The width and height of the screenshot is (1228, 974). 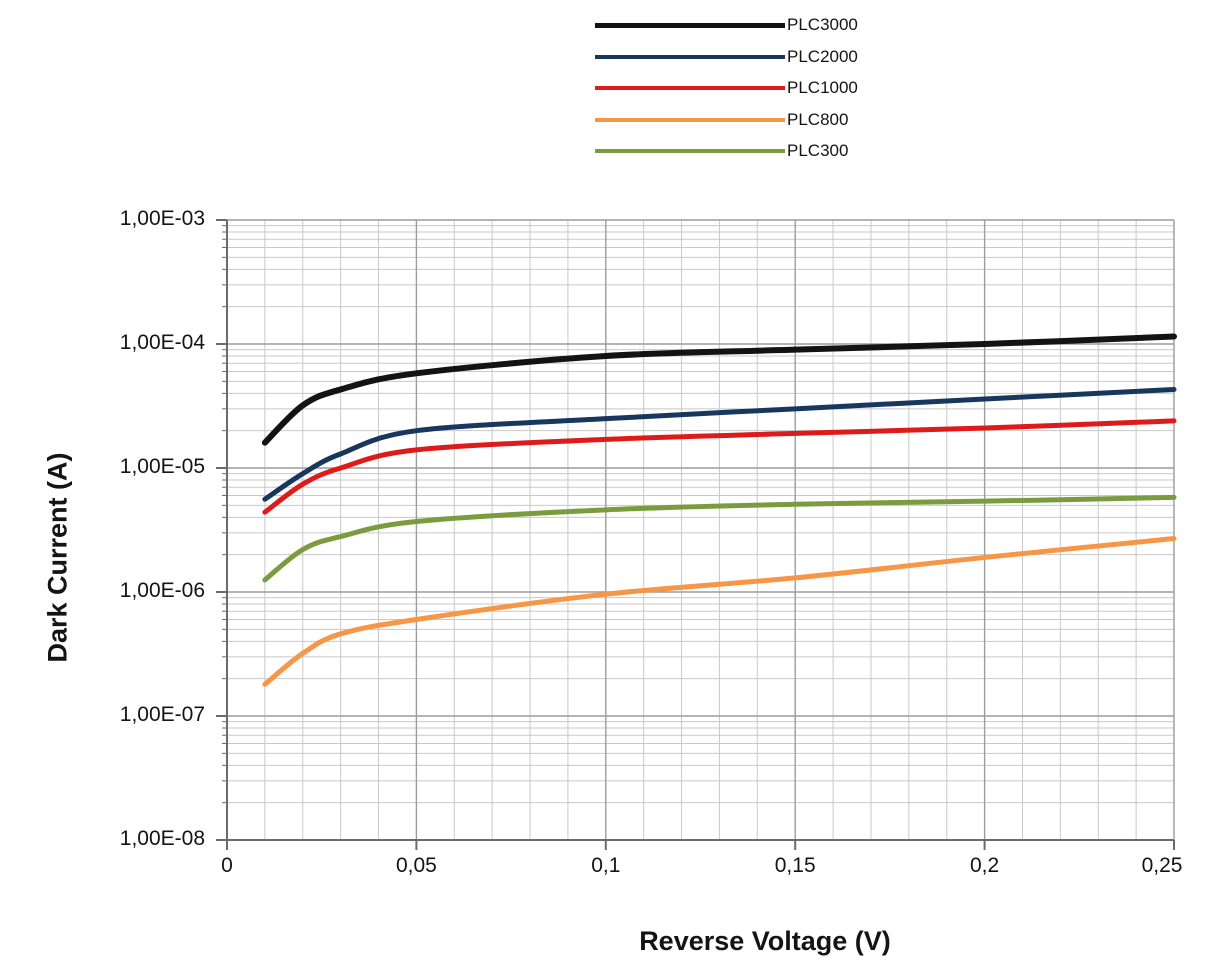 I want to click on legend-item-plc800: PLC800, so click(x=726, y=119).